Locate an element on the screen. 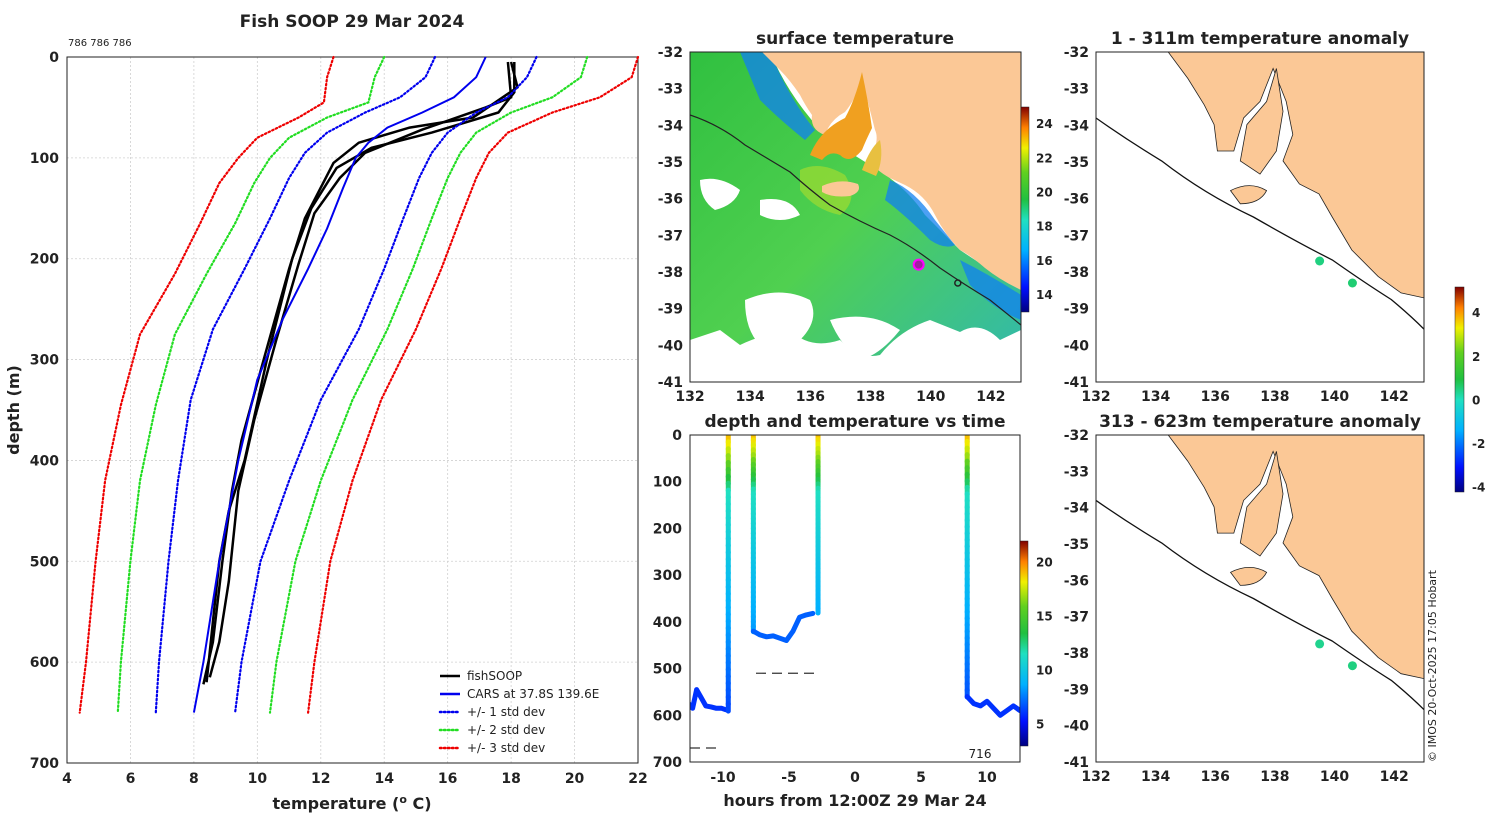 The image size is (1500, 820). anomaly-shallow-ytick-label: -40 is located at coordinates (1077, 346).